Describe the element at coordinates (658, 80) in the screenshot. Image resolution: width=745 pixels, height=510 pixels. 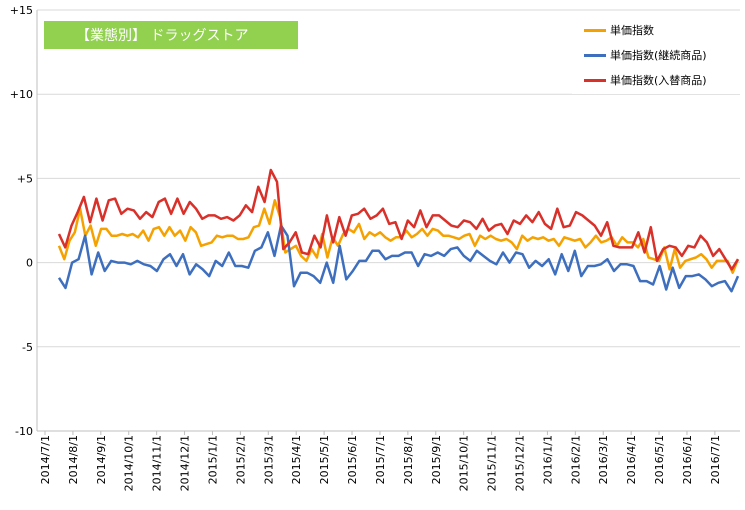
I see `legend-label-replacement: 単価指数(入替商品)` at that location.